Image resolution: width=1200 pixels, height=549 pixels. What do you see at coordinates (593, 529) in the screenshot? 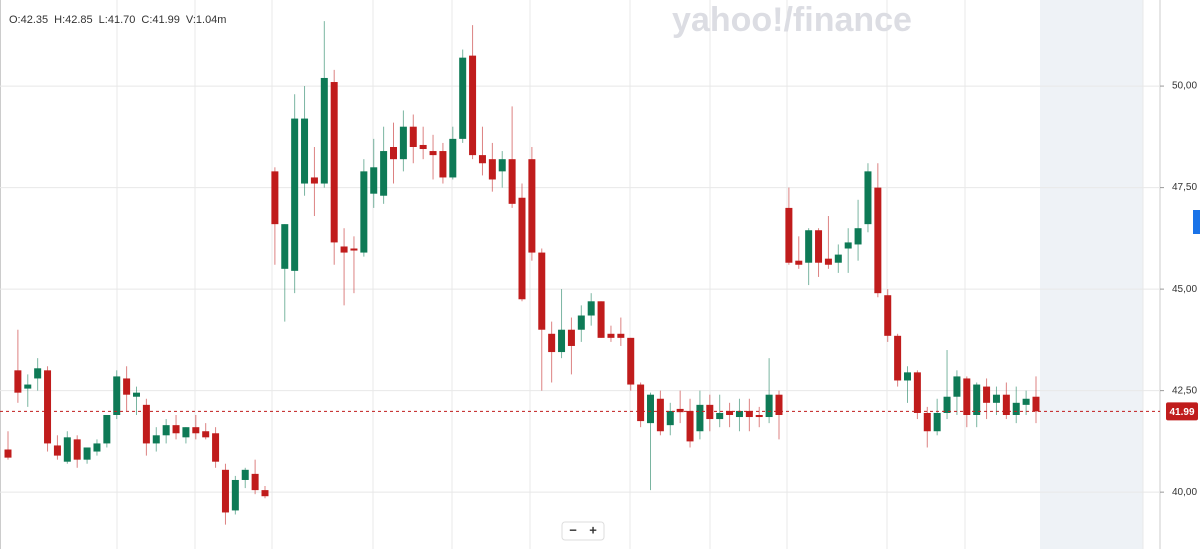
I see `zoom-in: +` at bounding box center [593, 529].